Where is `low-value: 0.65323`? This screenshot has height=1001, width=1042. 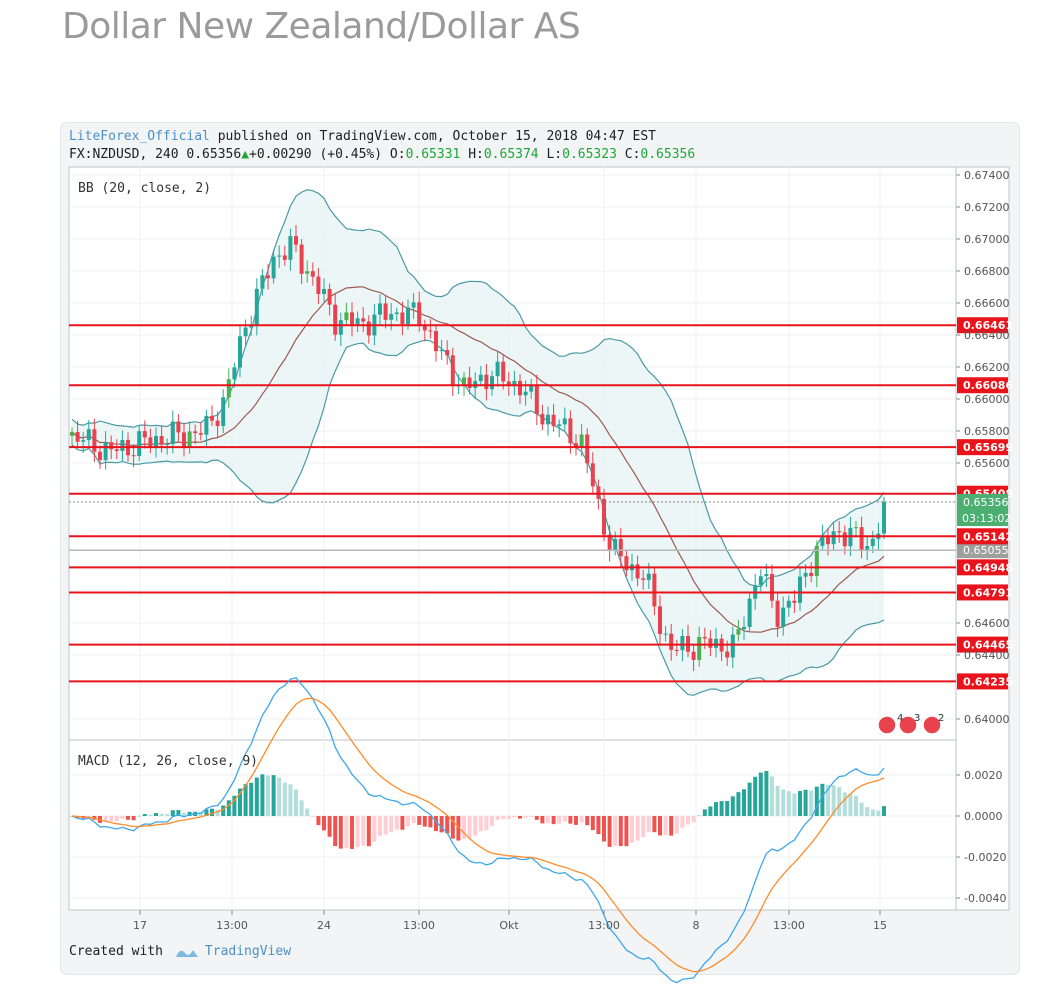 low-value: 0.65323 is located at coordinates (589, 154).